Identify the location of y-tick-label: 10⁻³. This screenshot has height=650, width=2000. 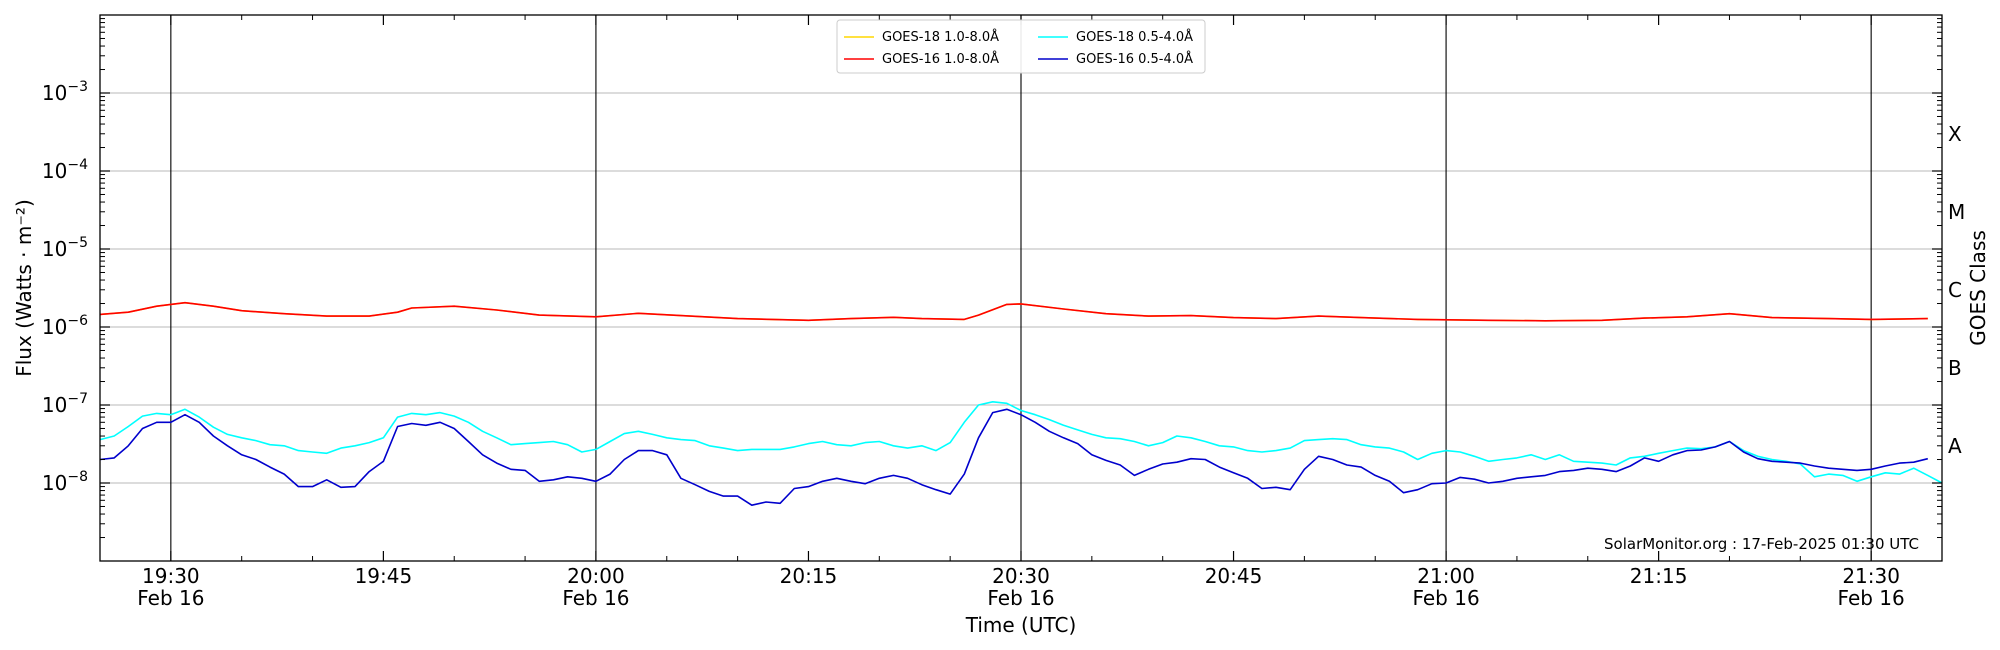
(65, 92).